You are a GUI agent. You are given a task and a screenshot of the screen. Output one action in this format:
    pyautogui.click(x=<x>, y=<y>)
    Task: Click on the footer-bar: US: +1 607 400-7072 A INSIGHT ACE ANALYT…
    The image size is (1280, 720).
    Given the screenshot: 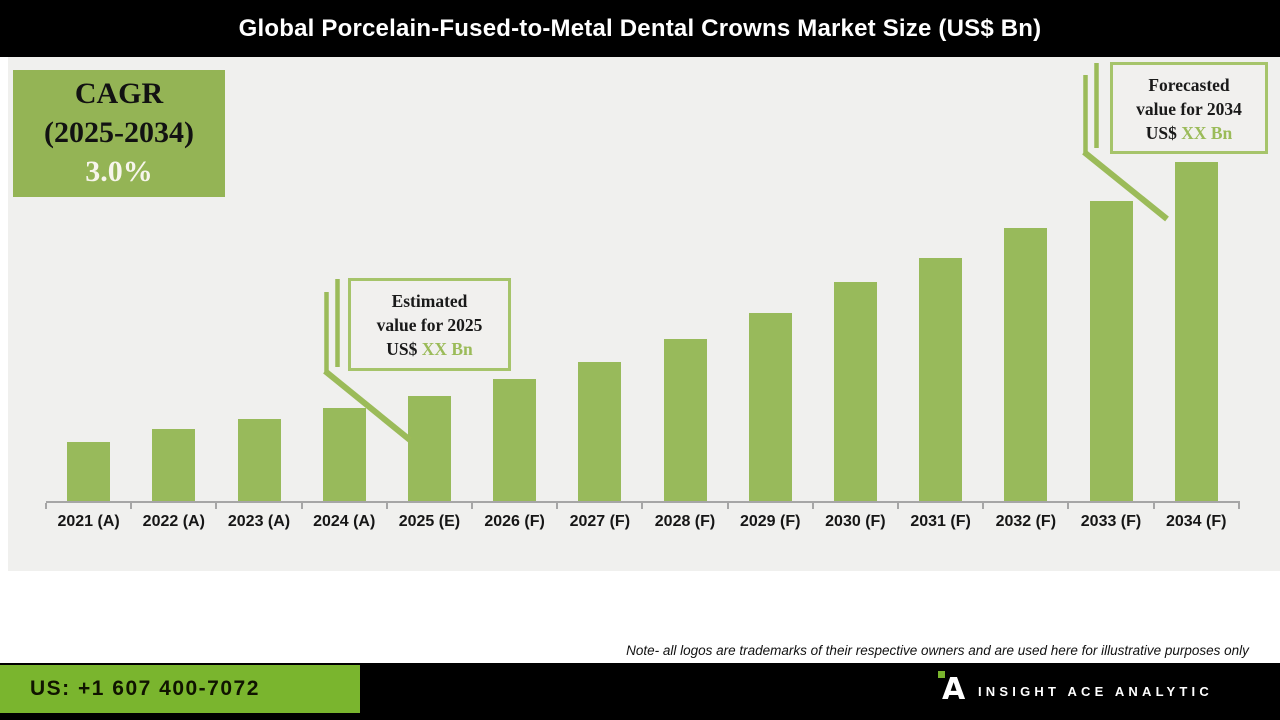 What is the action you would take?
    pyautogui.click(x=640, y=691)
    